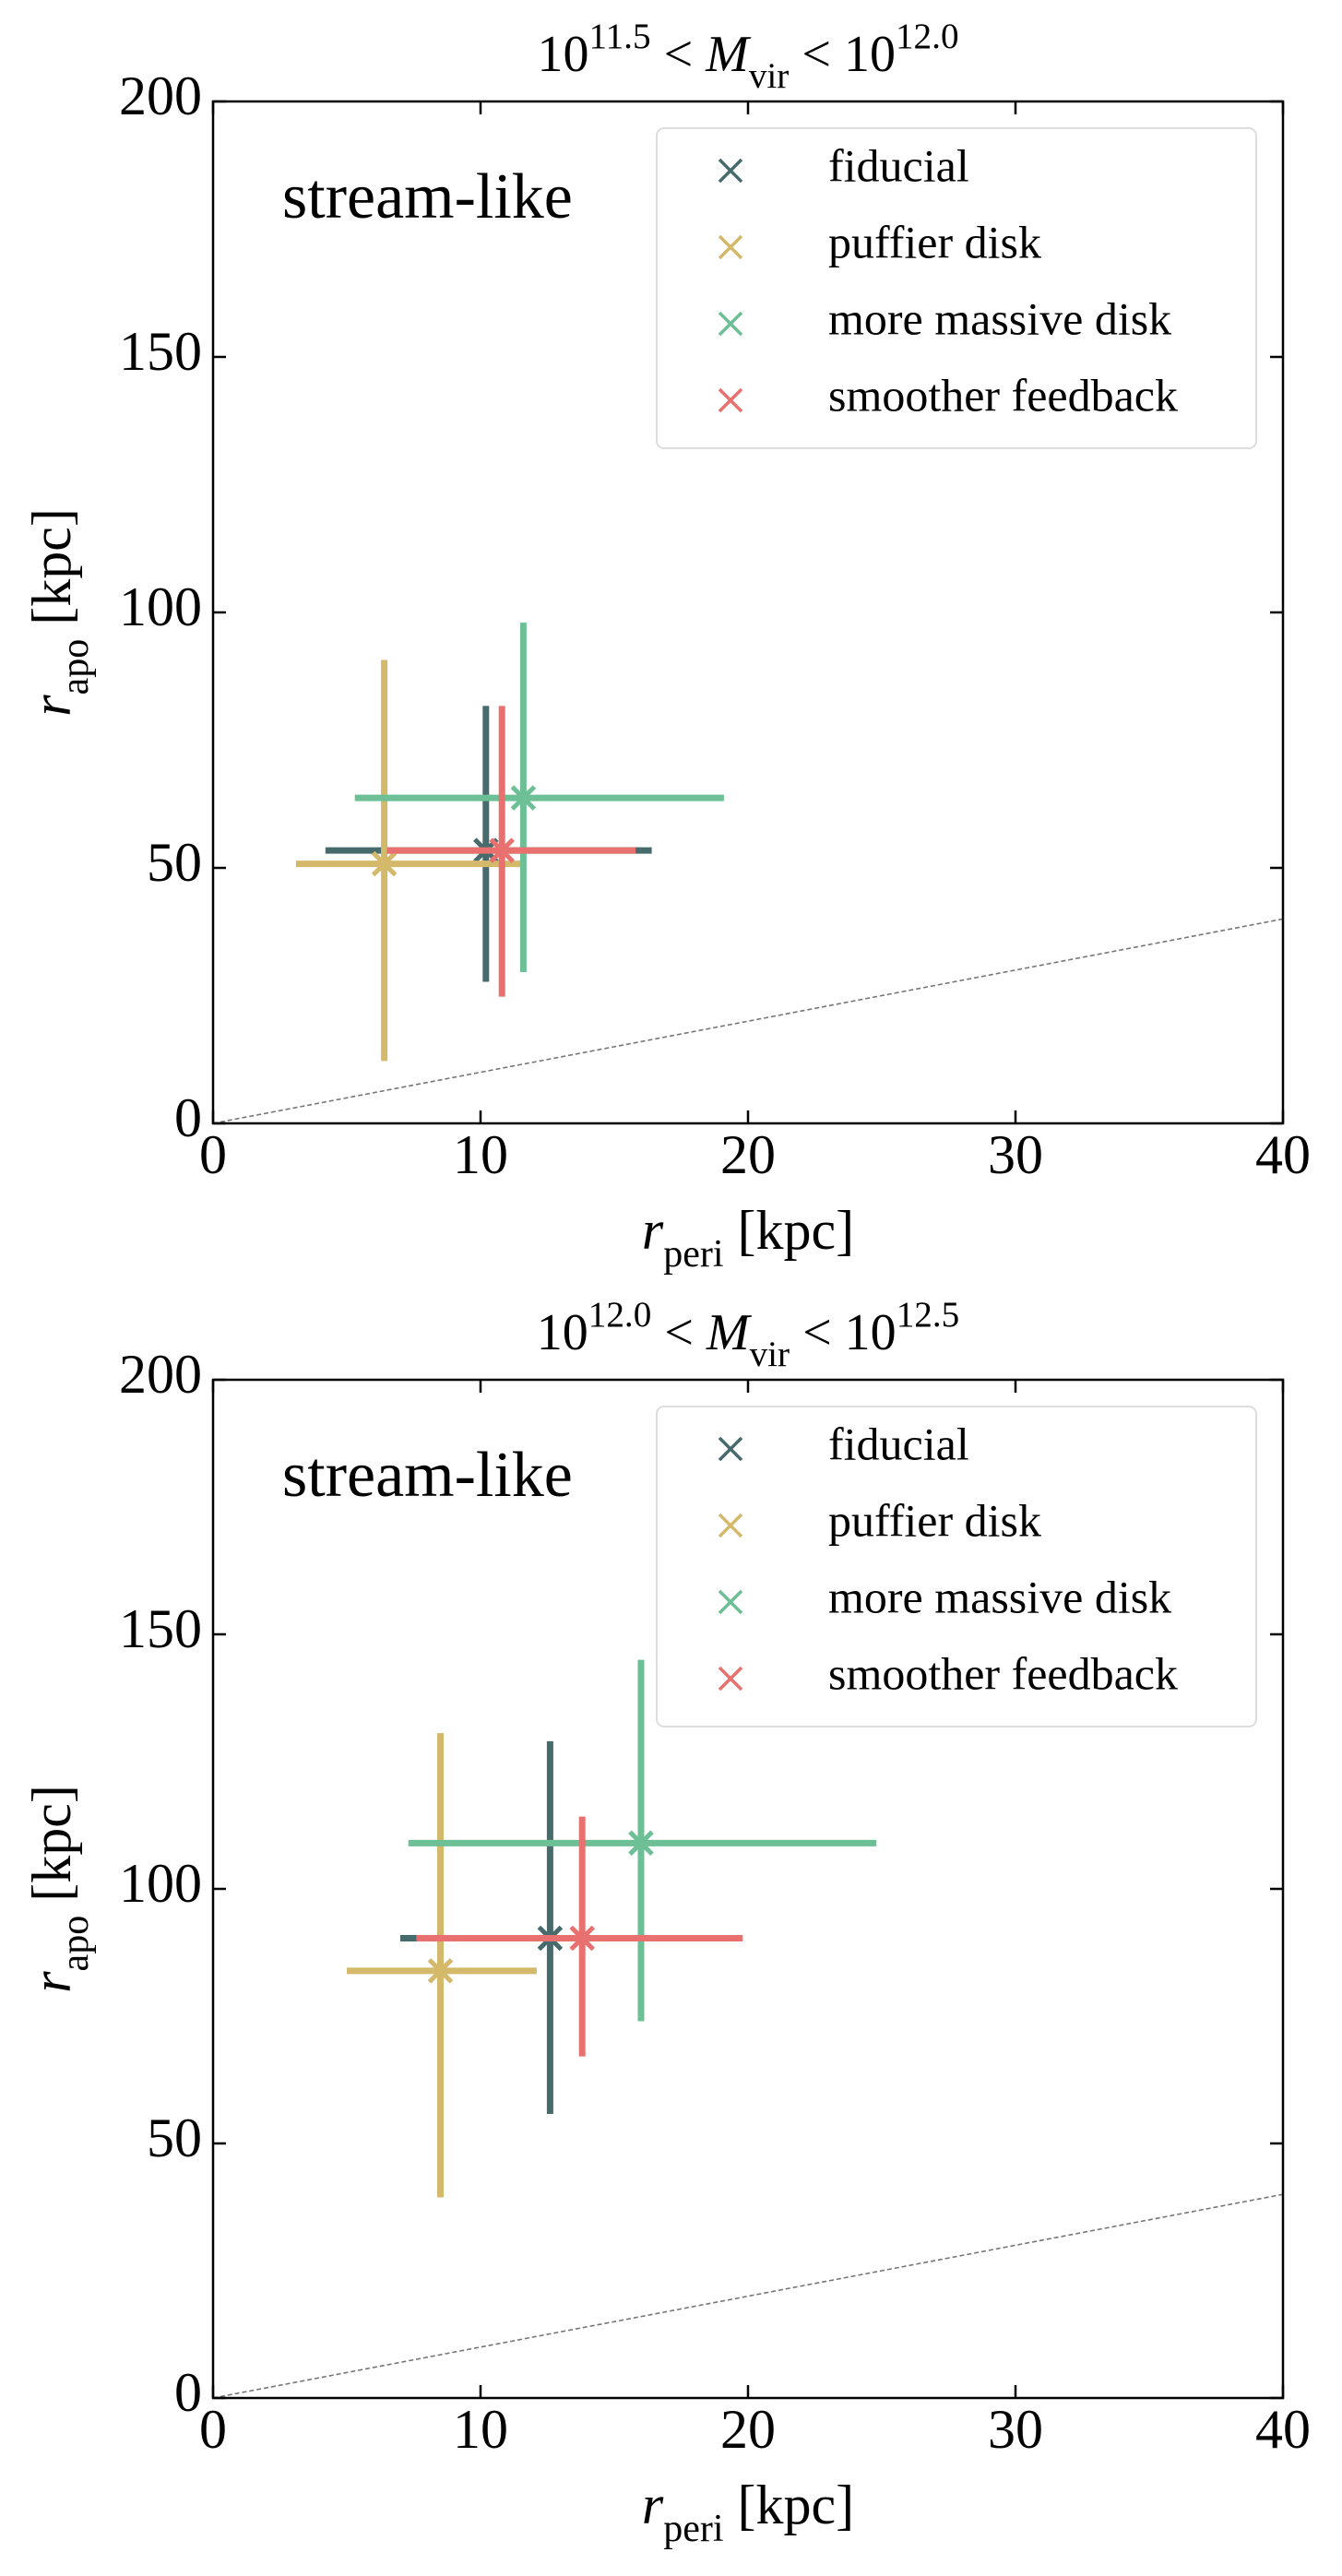 The image size is (1342, 2576). I want to click on chart-title: 1011.5 < Mvir < 1012.0, so click(748, 57).